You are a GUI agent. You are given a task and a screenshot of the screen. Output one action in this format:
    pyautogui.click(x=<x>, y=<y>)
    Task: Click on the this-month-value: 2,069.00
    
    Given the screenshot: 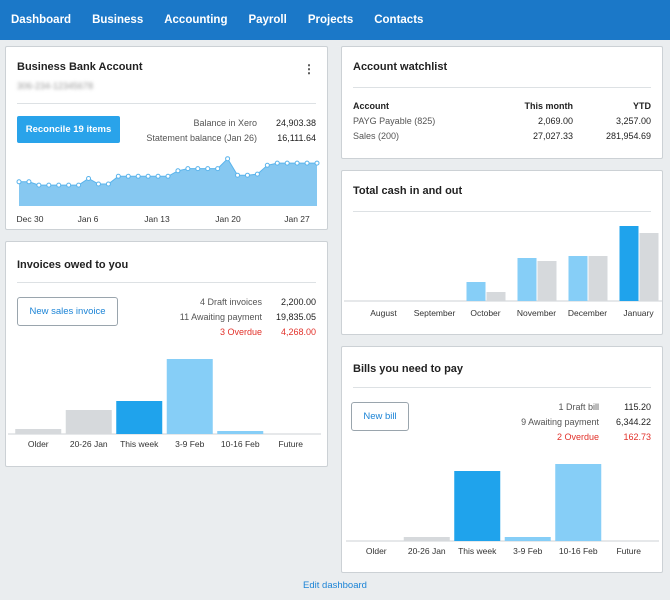 What is the action you would take?
    pyautogui.click(x=555, y=121)
    